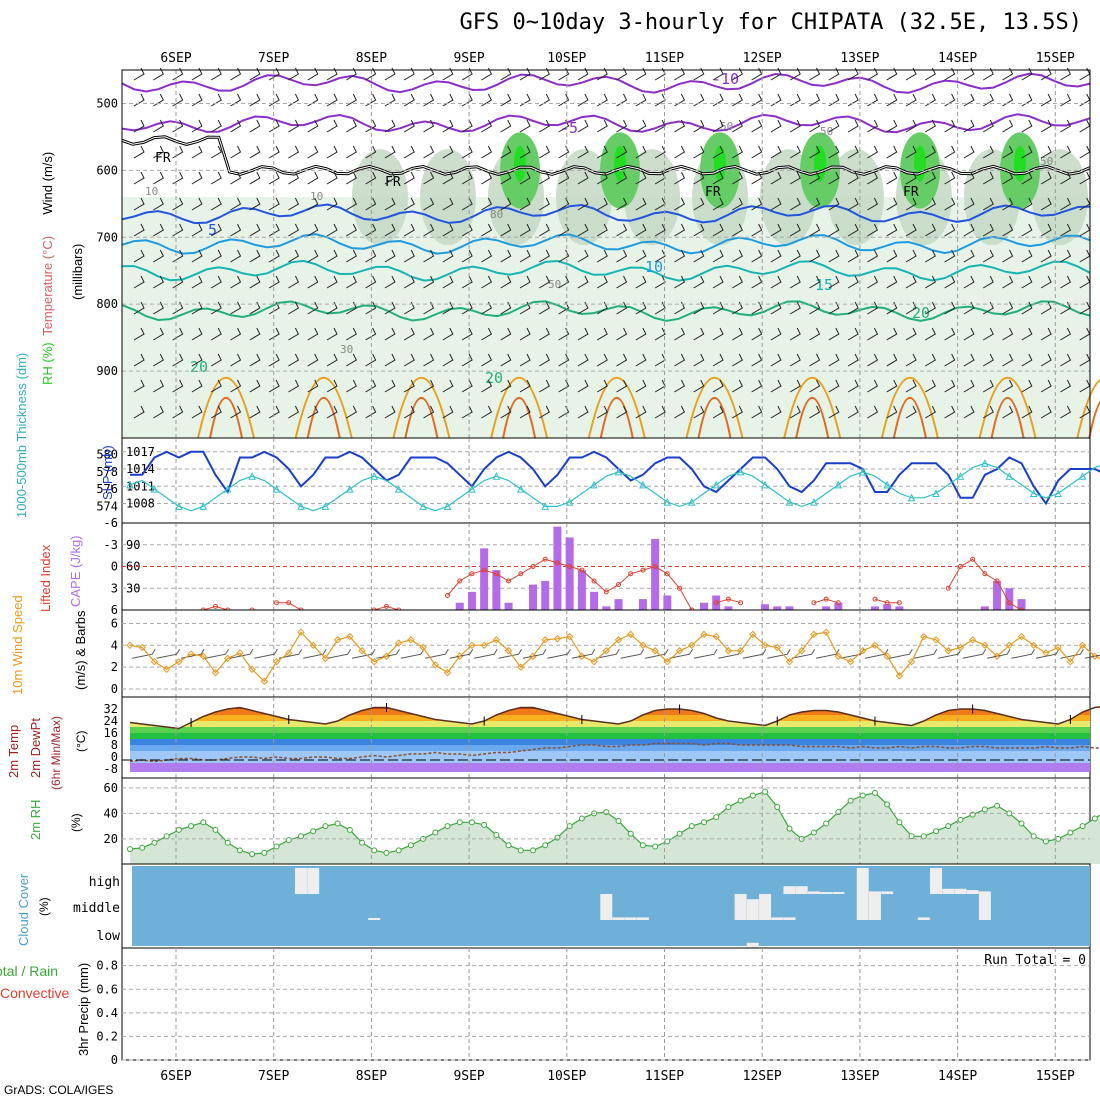  What do you see at coordinates (107, 506) in the screenshot?
I see `thickness-tick: 574` at bounding box center [107, 506].